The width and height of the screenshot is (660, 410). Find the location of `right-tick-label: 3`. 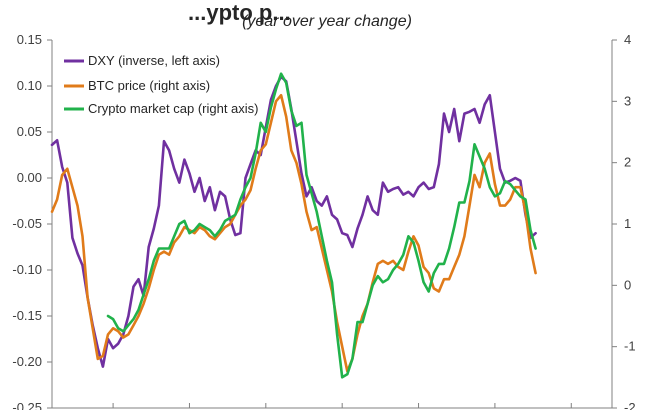

right-tick-label: 3 is located at coordinates (627, 100).